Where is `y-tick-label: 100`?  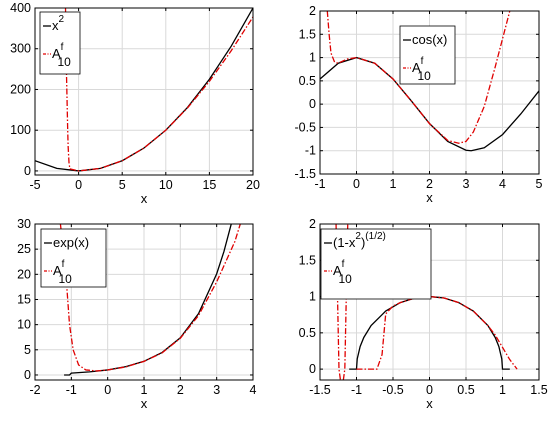 y-tick-label: 100 is located at coordinates (20, 130).